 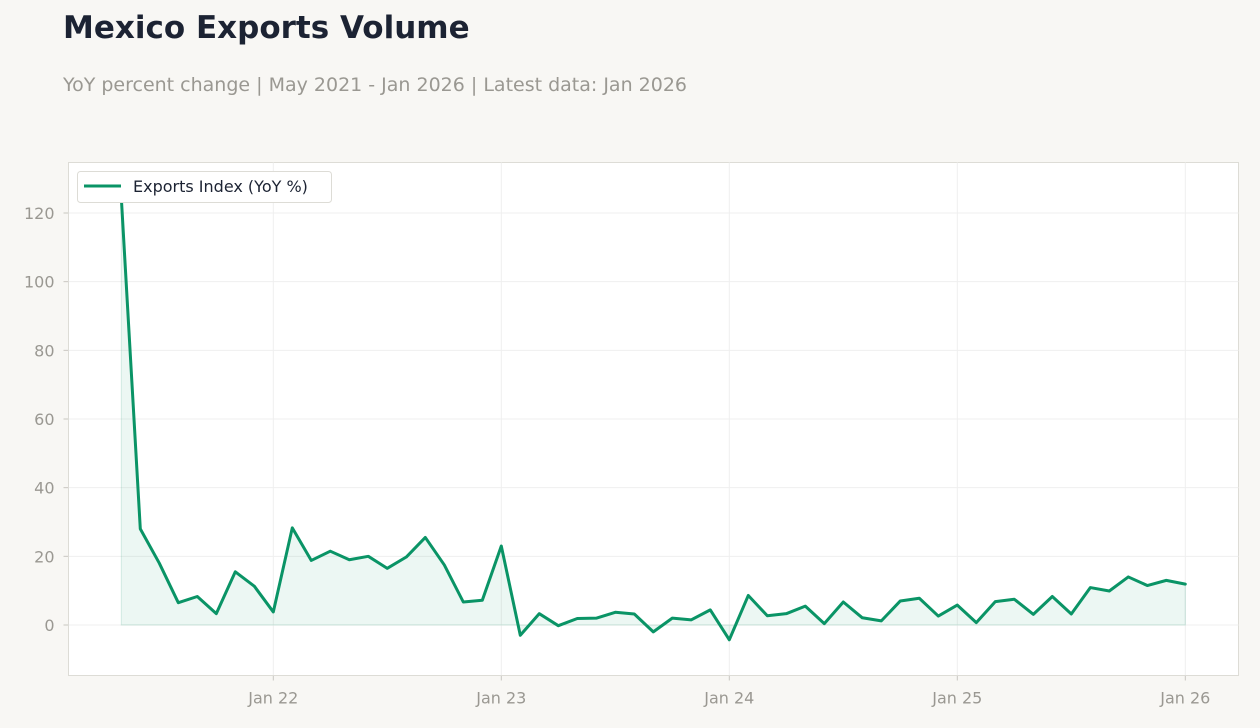 What do you see at coordinates (39, 213) in the screenshot?
I see `y-tick-label-120: 120` at bounding box center [39, 213].